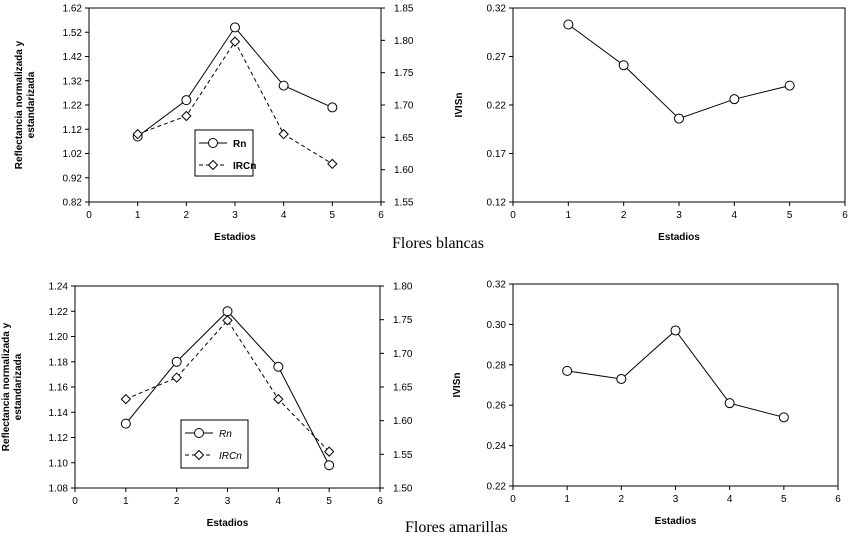 The height and width of the screenshot is (538, 850). What do you see at coordinates (73, 33) in the screenshot?
I see `y-tick-label: 1.52` at bounding box center [73, 33].